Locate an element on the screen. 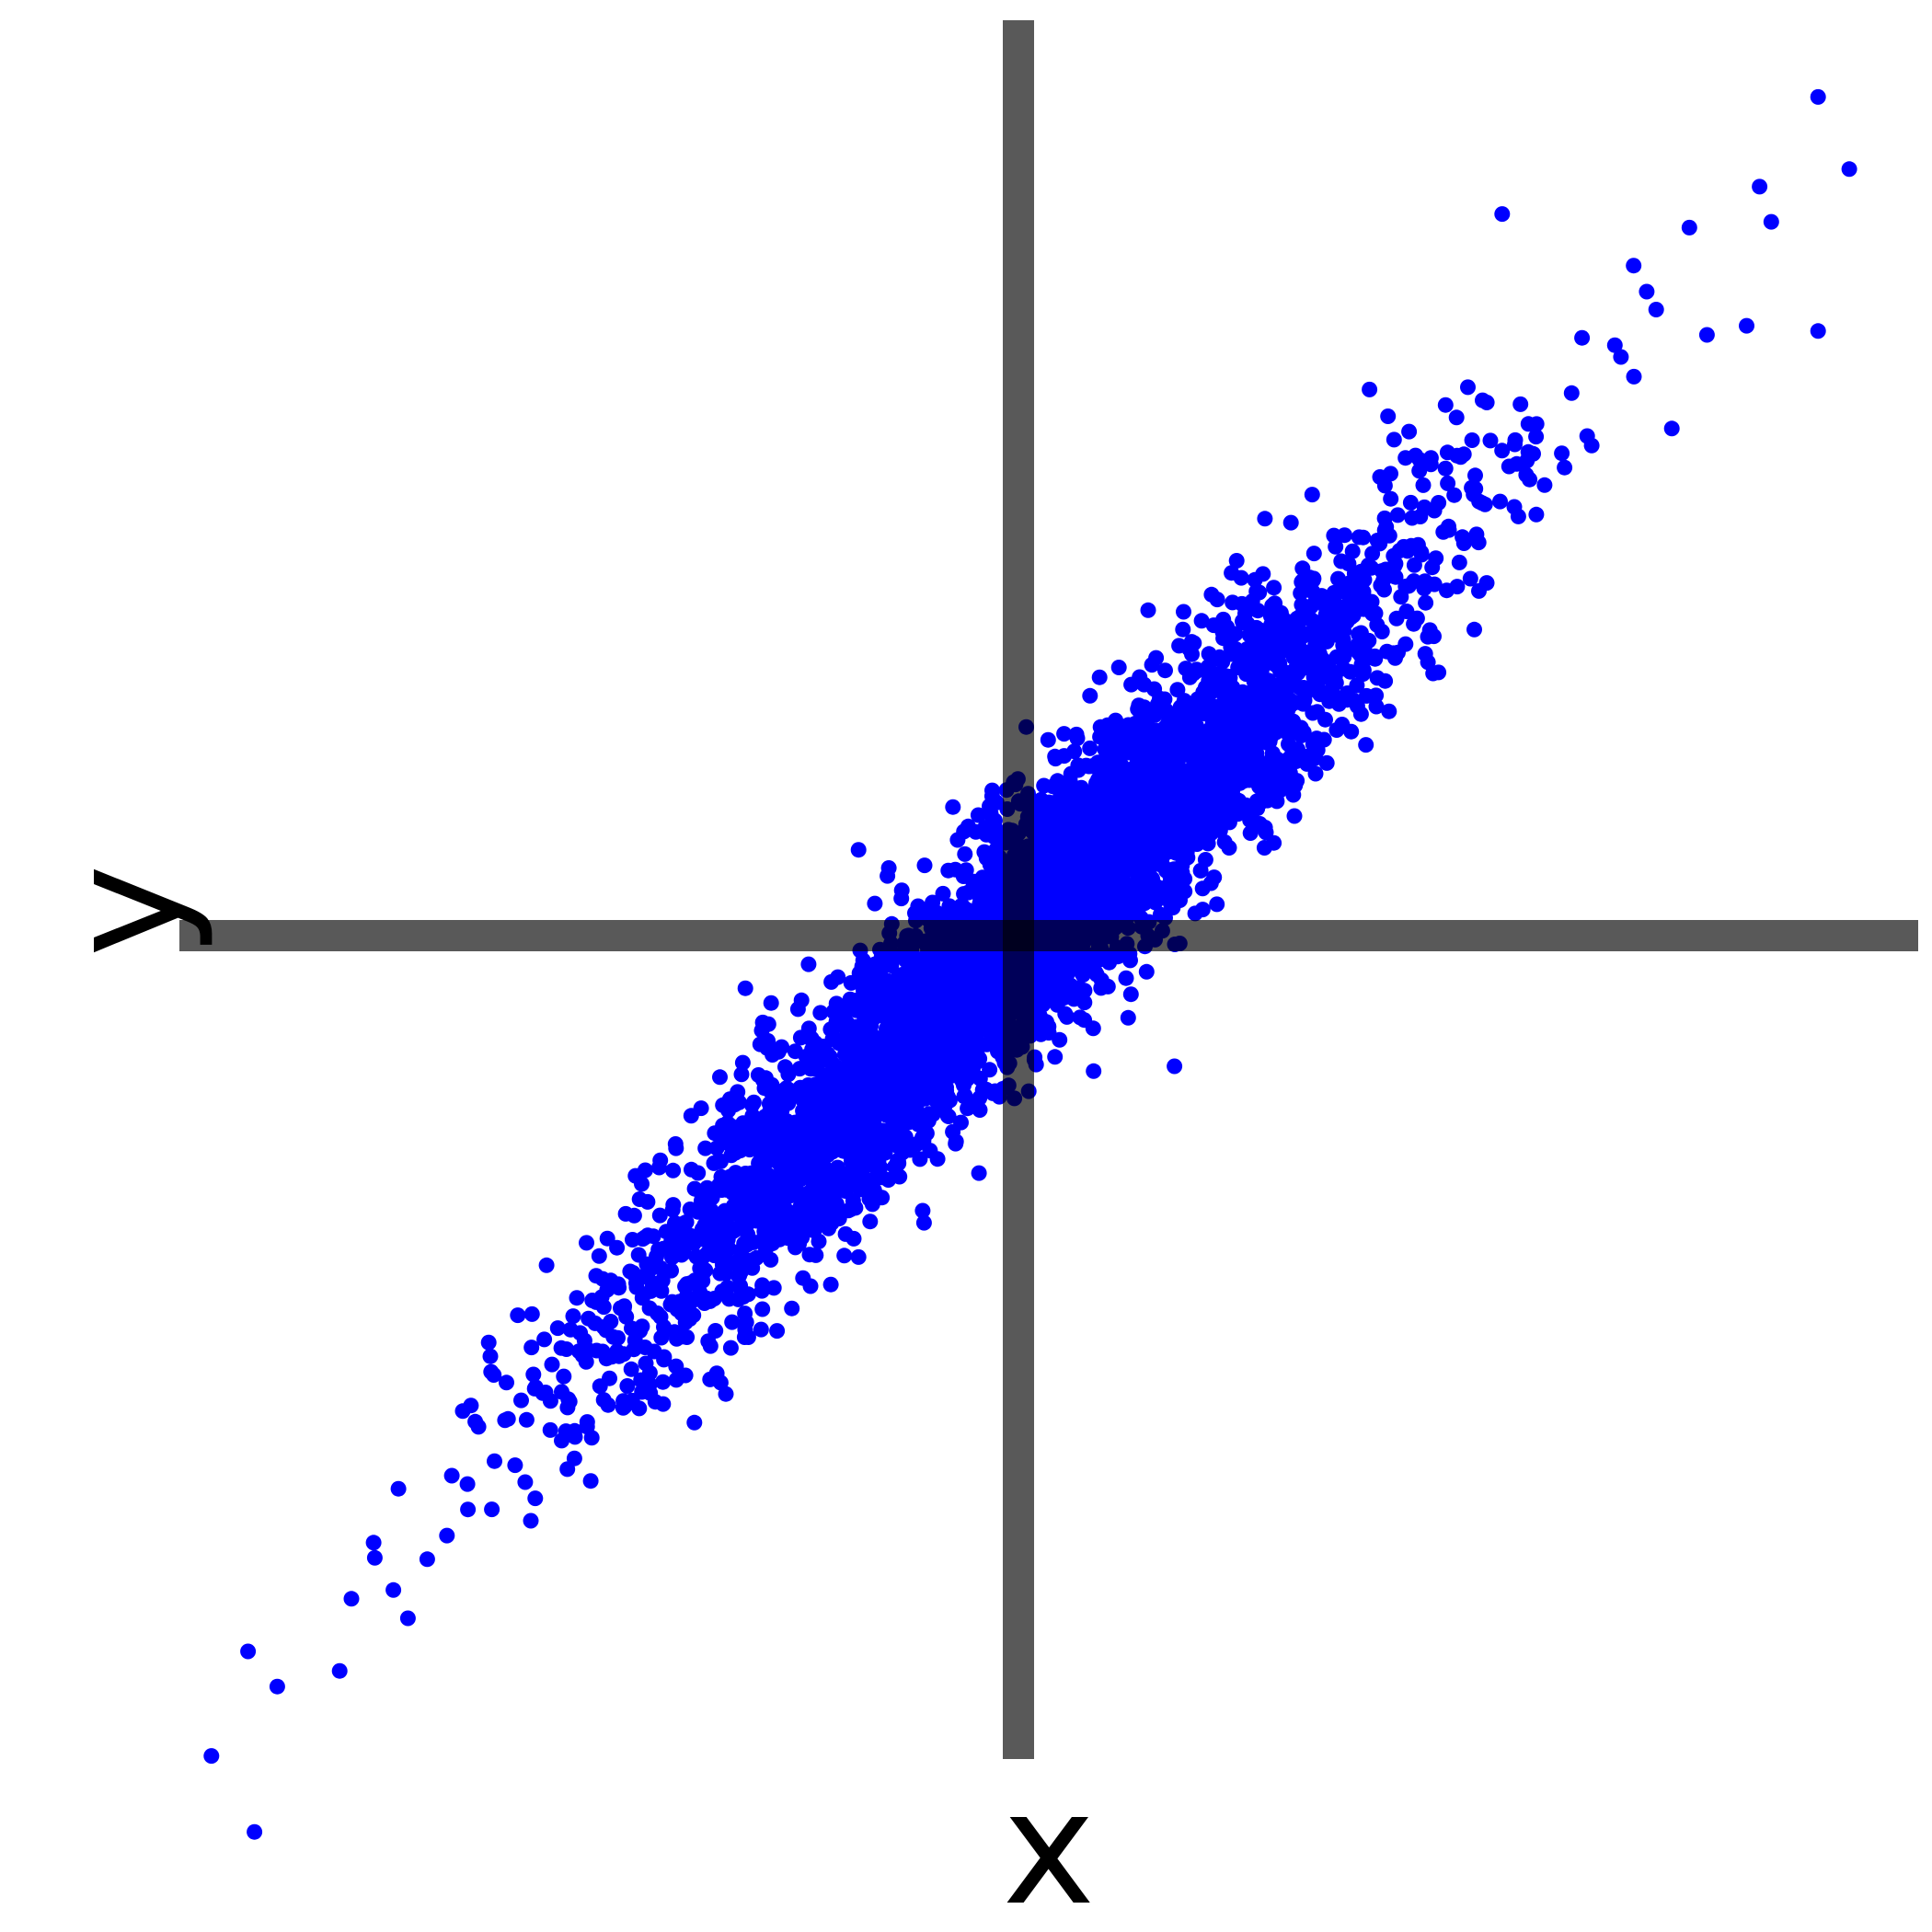  y-axis-label: y is located at coordinates (126, 911).